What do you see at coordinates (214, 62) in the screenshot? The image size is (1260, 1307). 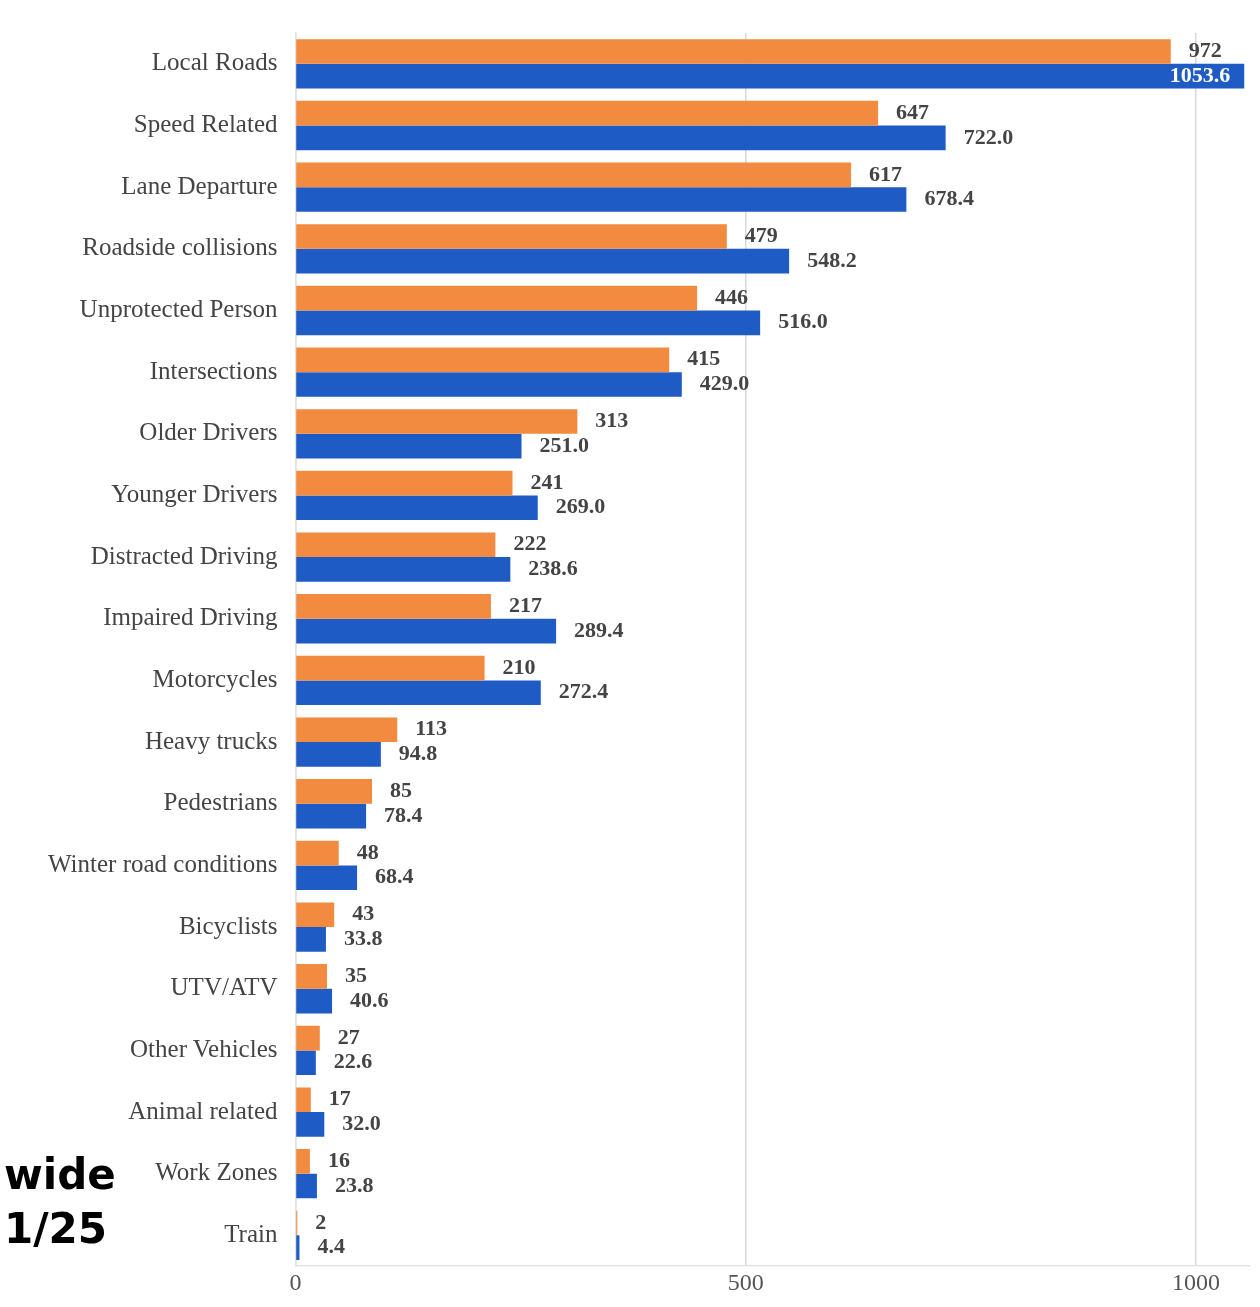 I see `y-tick-label: Local Roads` at bounding box center [214, 62].